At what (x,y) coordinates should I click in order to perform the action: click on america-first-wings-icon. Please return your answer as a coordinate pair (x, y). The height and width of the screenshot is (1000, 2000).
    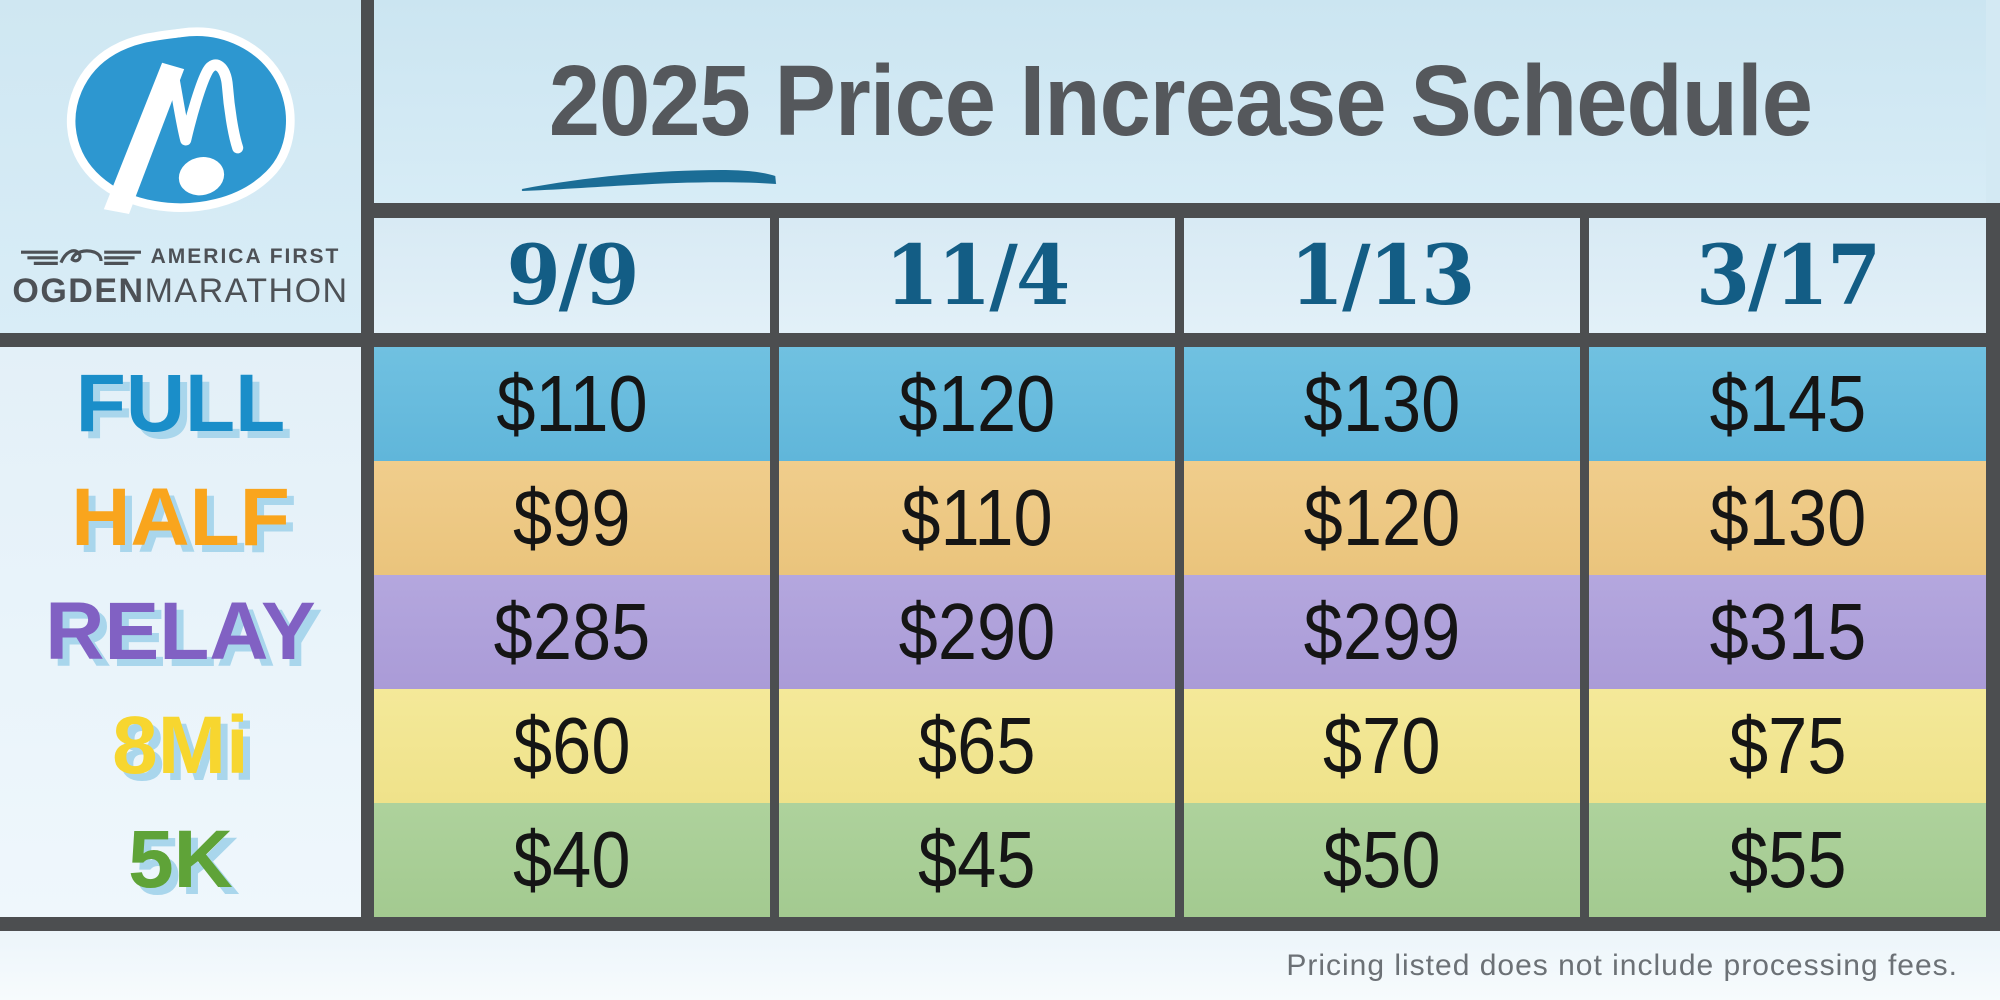
    Looking at the image, I should click on (80, 257).